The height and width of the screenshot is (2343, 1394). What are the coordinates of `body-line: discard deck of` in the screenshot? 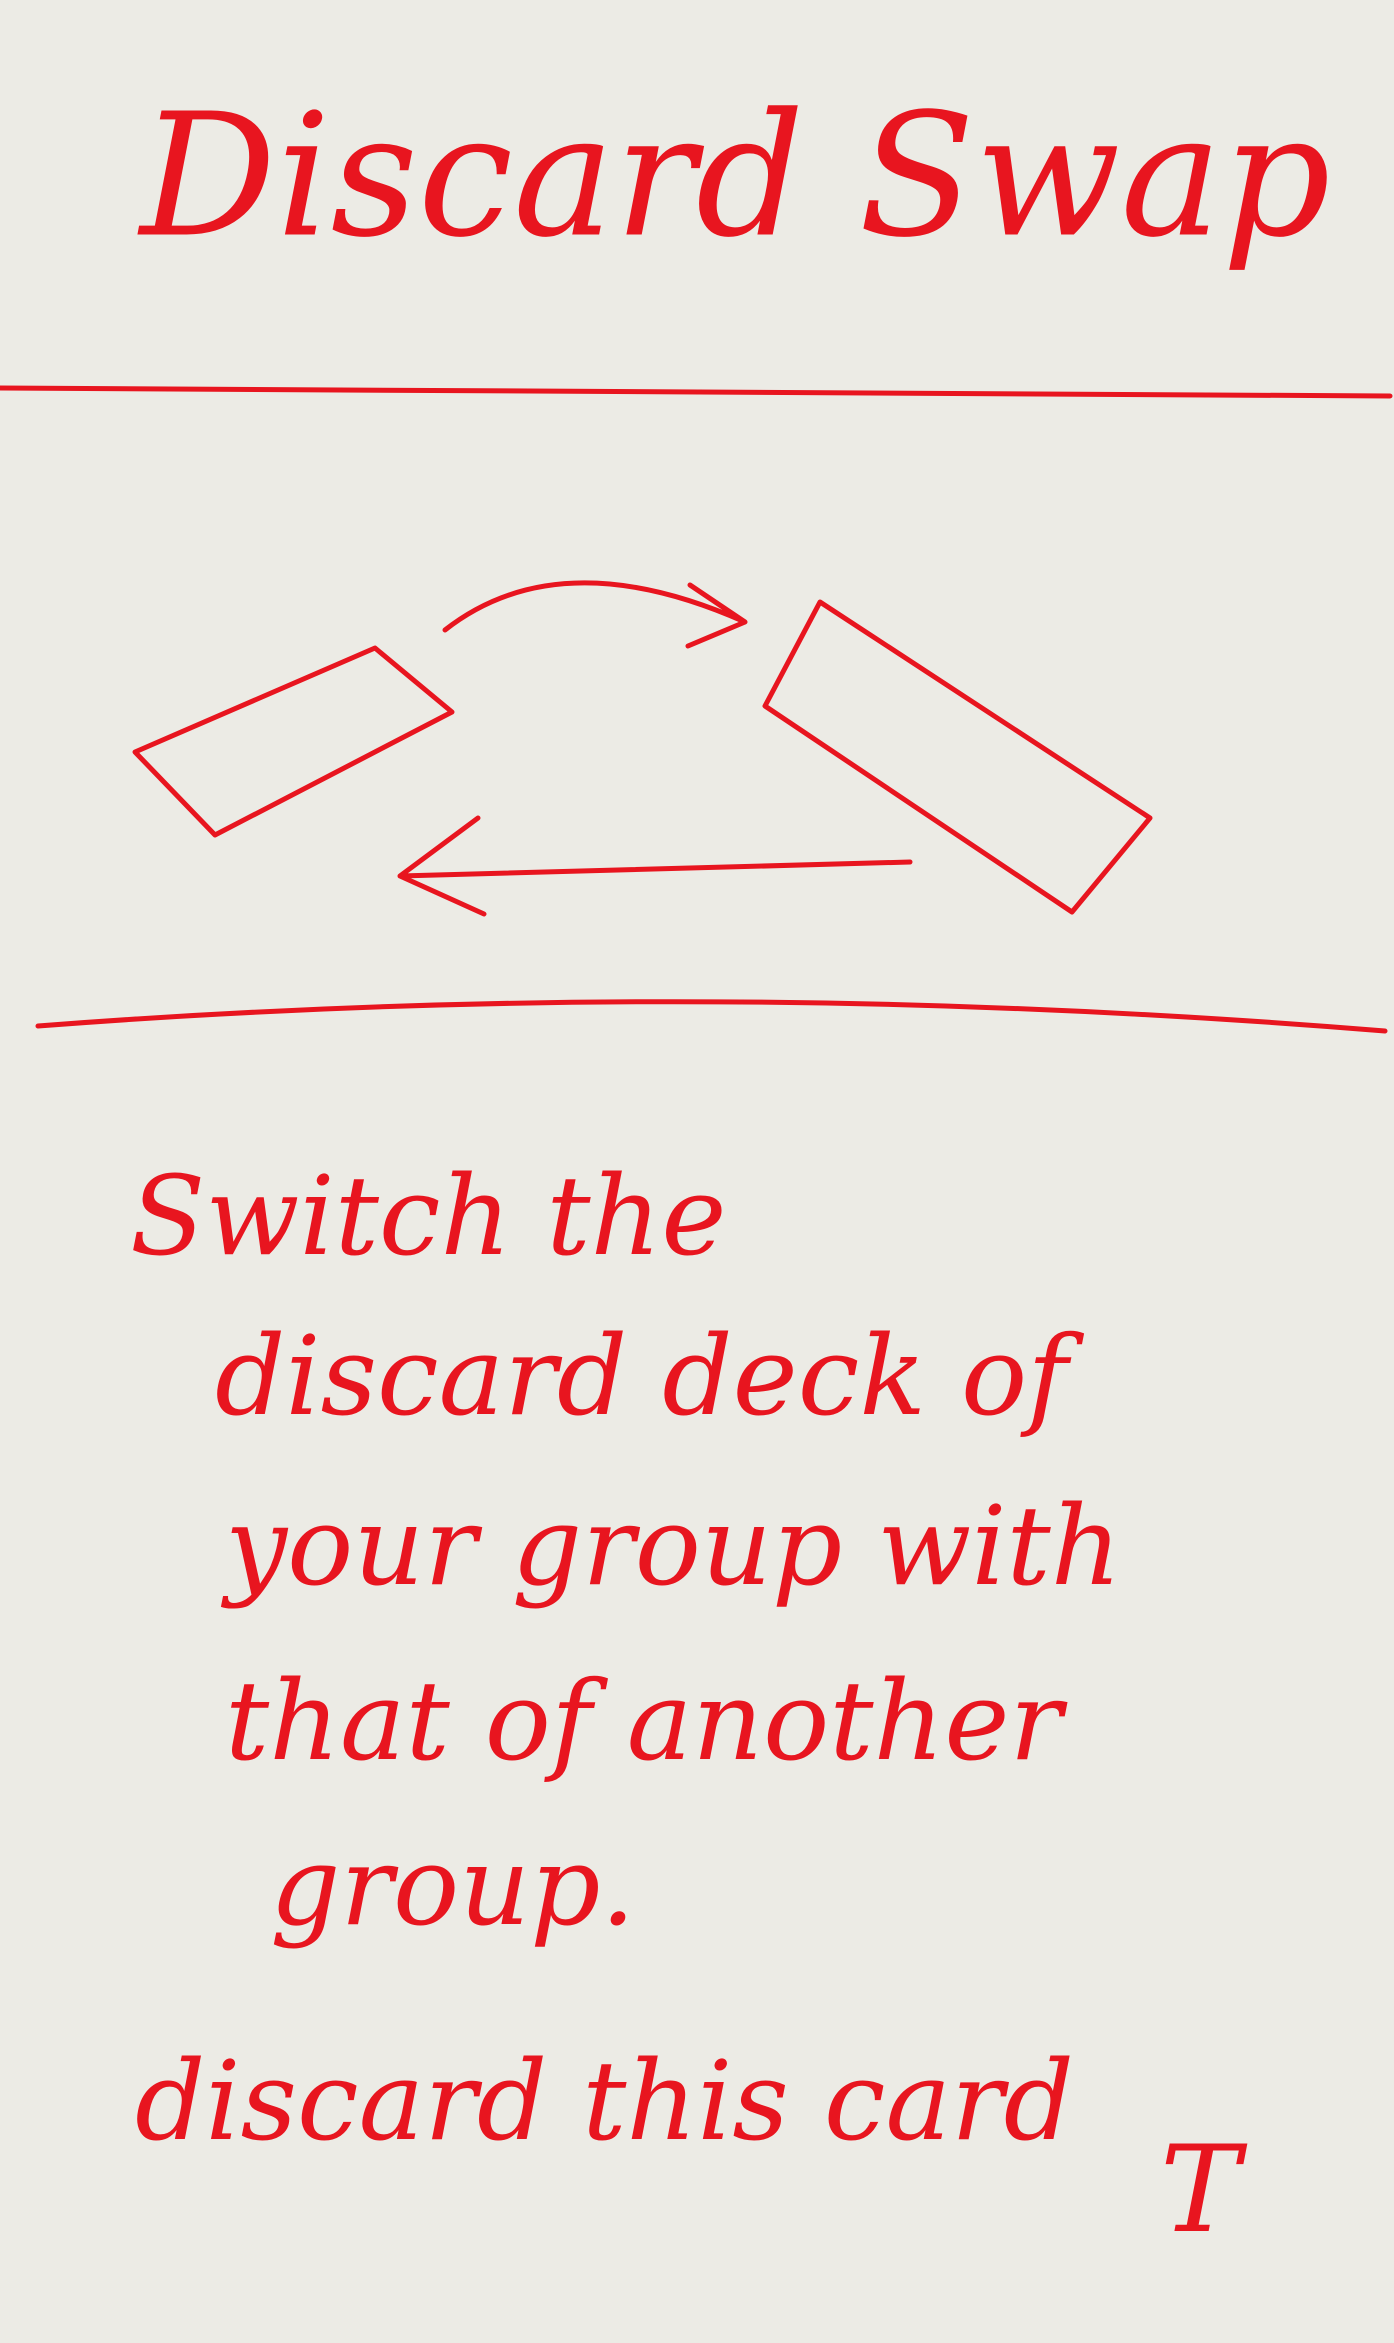 It's located at (649, 1376).